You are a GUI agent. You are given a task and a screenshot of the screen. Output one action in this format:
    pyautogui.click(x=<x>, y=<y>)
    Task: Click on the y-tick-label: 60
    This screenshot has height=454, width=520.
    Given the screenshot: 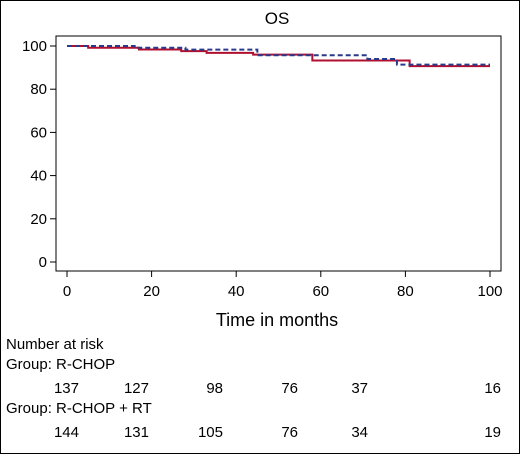 What is the action you would take?
    pyautogui.click(x=38, y=132)
    